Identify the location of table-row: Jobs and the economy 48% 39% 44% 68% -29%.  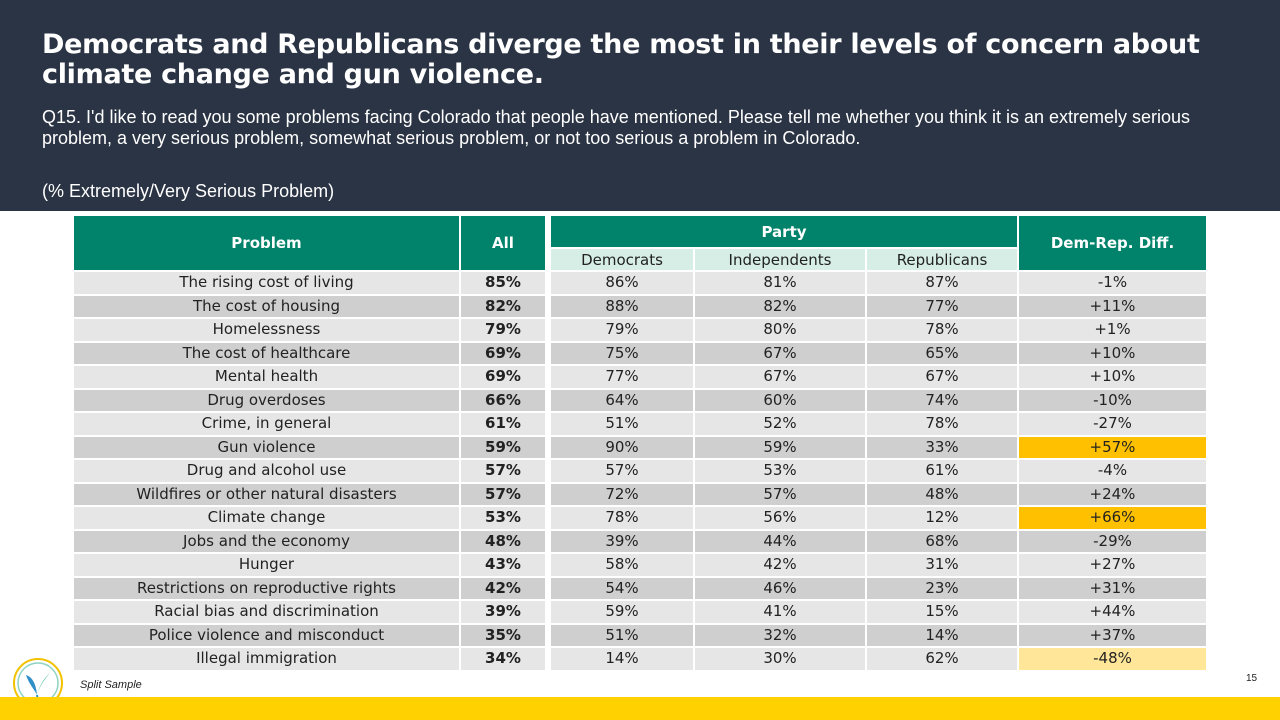
(640, 541).